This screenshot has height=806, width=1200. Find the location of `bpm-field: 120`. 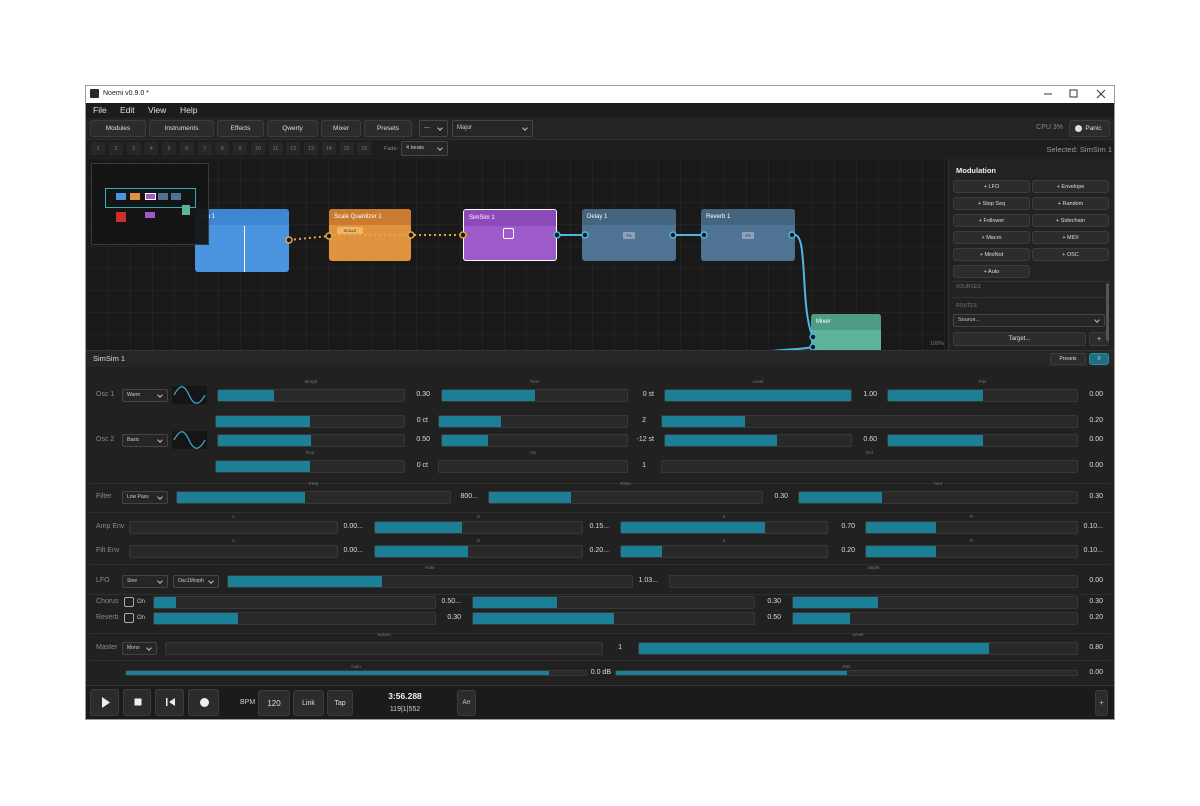

bpm-field: 120 is located at coordinates (274, 703).